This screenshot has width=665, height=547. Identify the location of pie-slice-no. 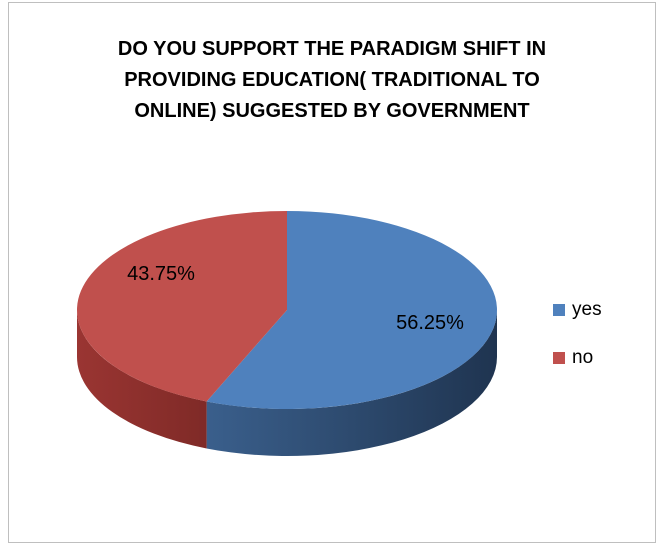
(181, 306).